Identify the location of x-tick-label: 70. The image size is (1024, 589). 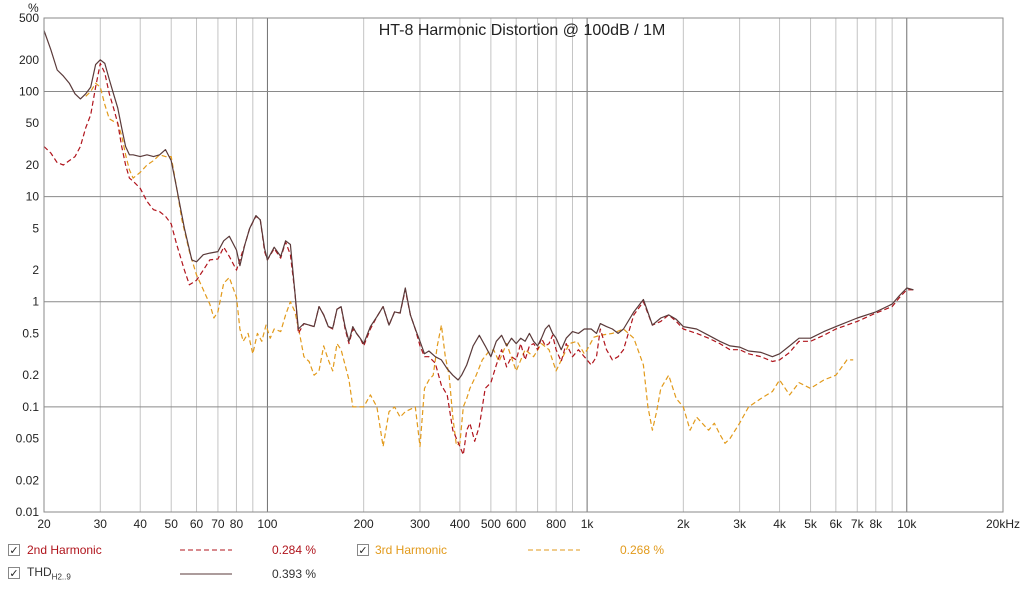
(218, 524).